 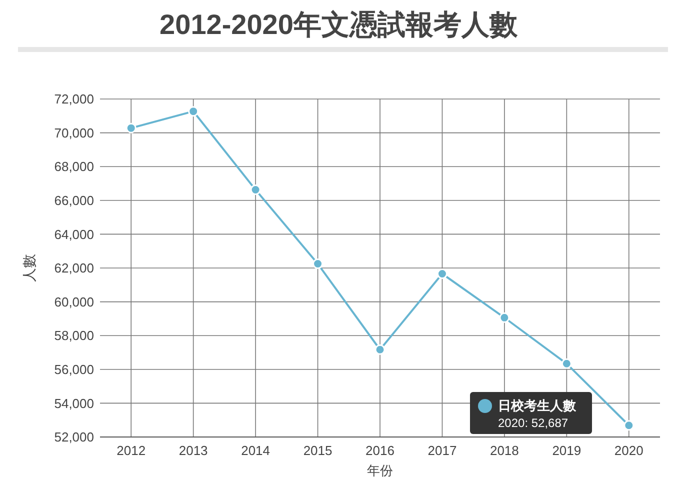 I want to click on x-tick-label: 2016, so click(x=380, y=450).